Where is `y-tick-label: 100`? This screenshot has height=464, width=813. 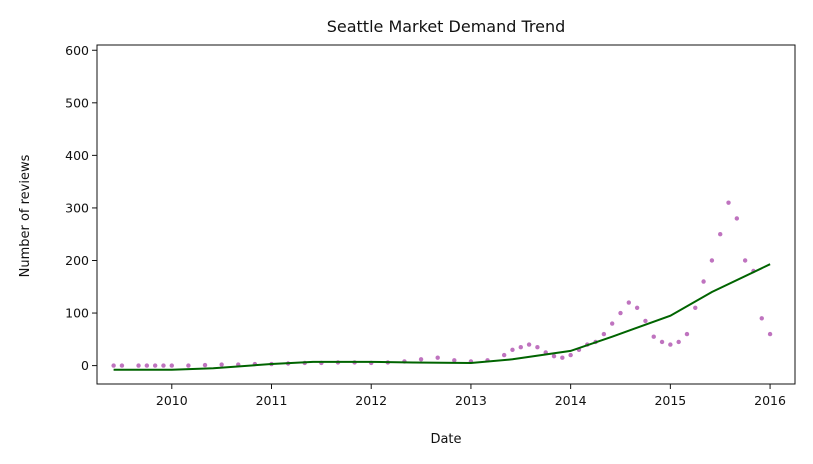
y-tick-label: 100 is located at coordinates (77, 313).